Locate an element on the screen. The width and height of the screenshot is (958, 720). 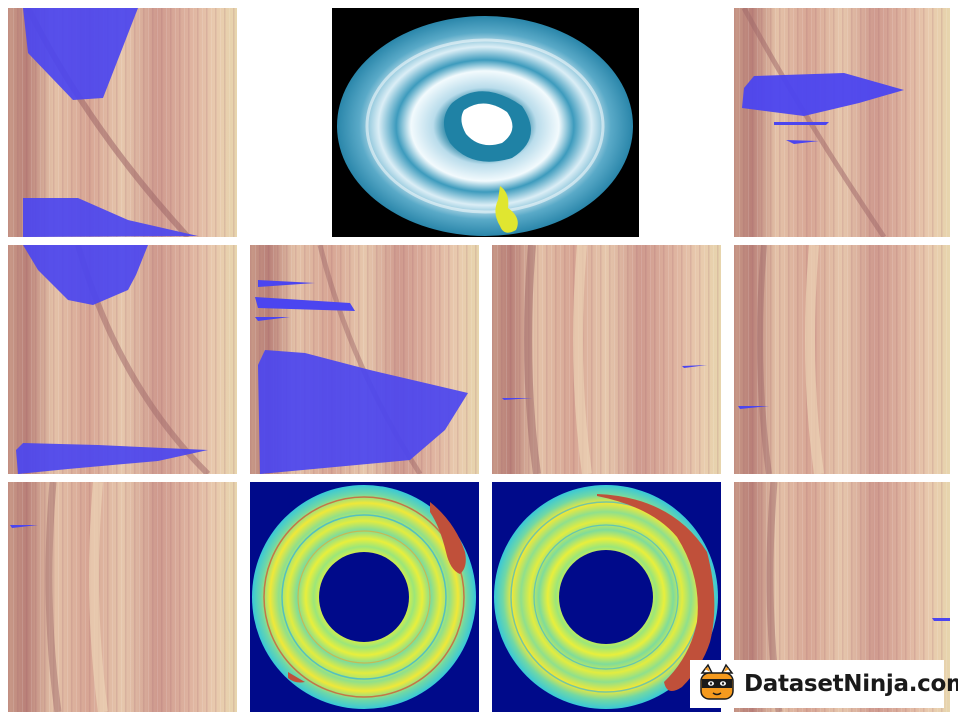
brand-badge: DatasetNinja.com is located at coordinates (824, 684).